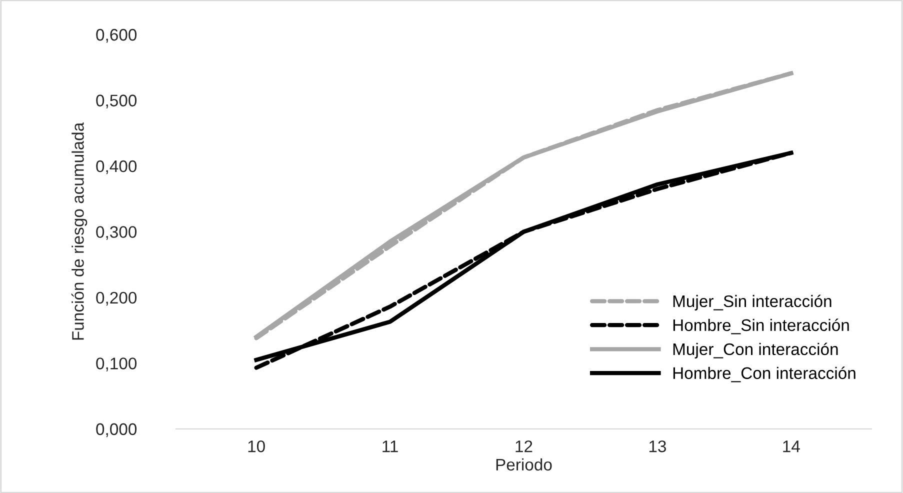 This screenshot has height=493, width=903. I want to click on y-tick-label: 0,400, so click(116, 167).